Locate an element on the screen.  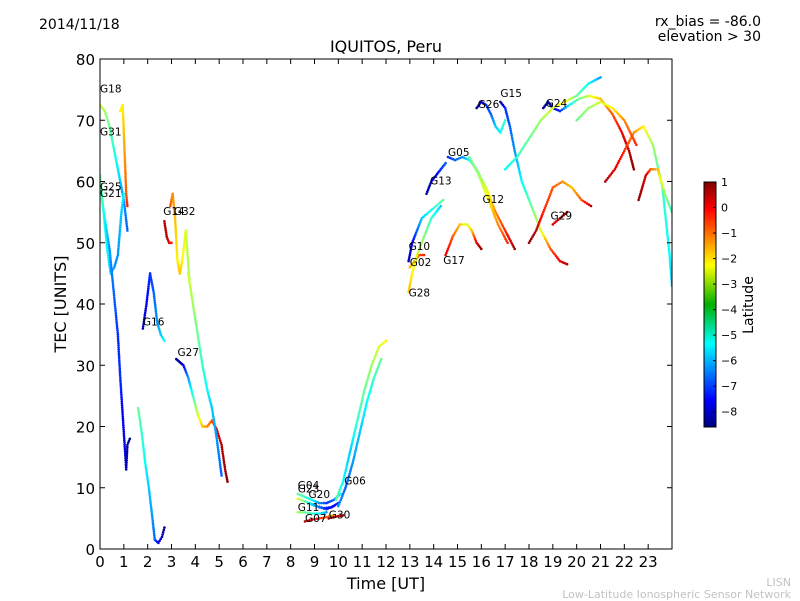
x-tick-label: 4 is located at coordinates (196, 562).